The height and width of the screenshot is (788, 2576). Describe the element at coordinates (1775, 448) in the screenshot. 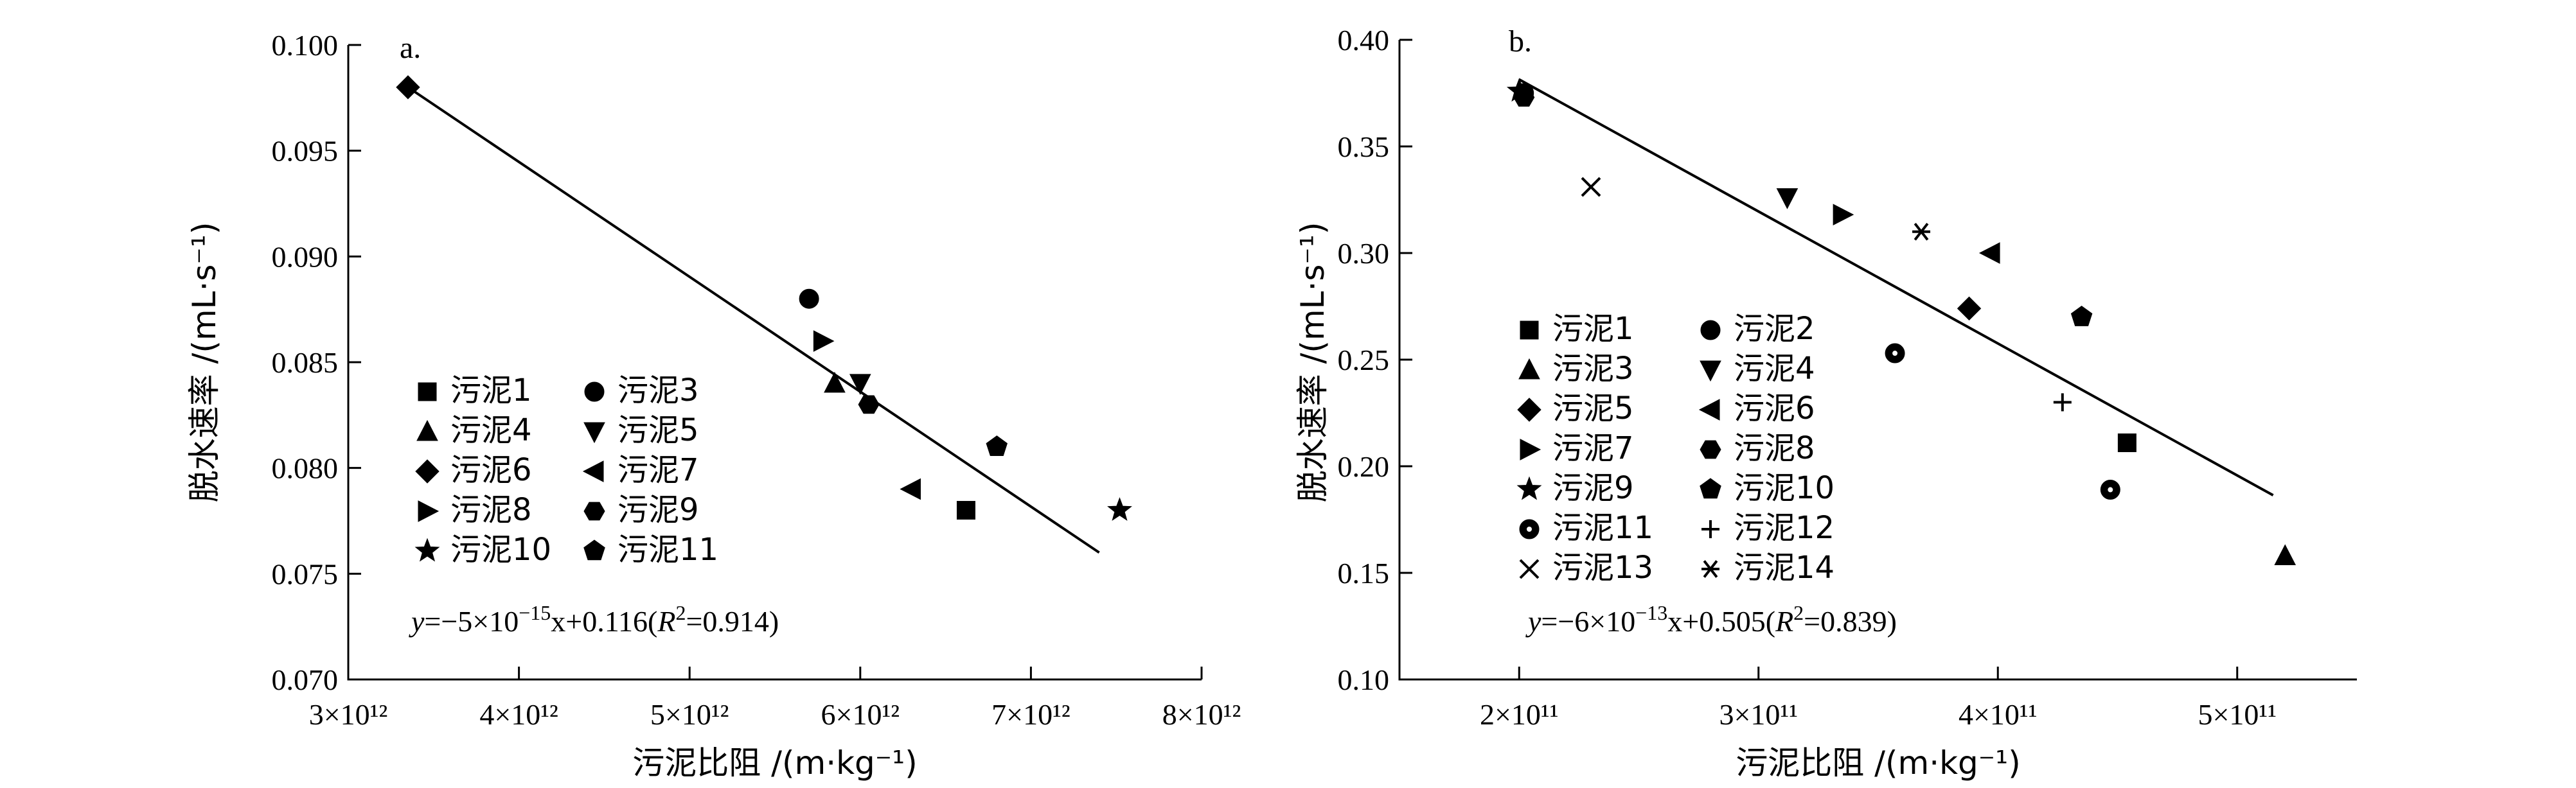

I see `legend-label: 污泥8` at that location.